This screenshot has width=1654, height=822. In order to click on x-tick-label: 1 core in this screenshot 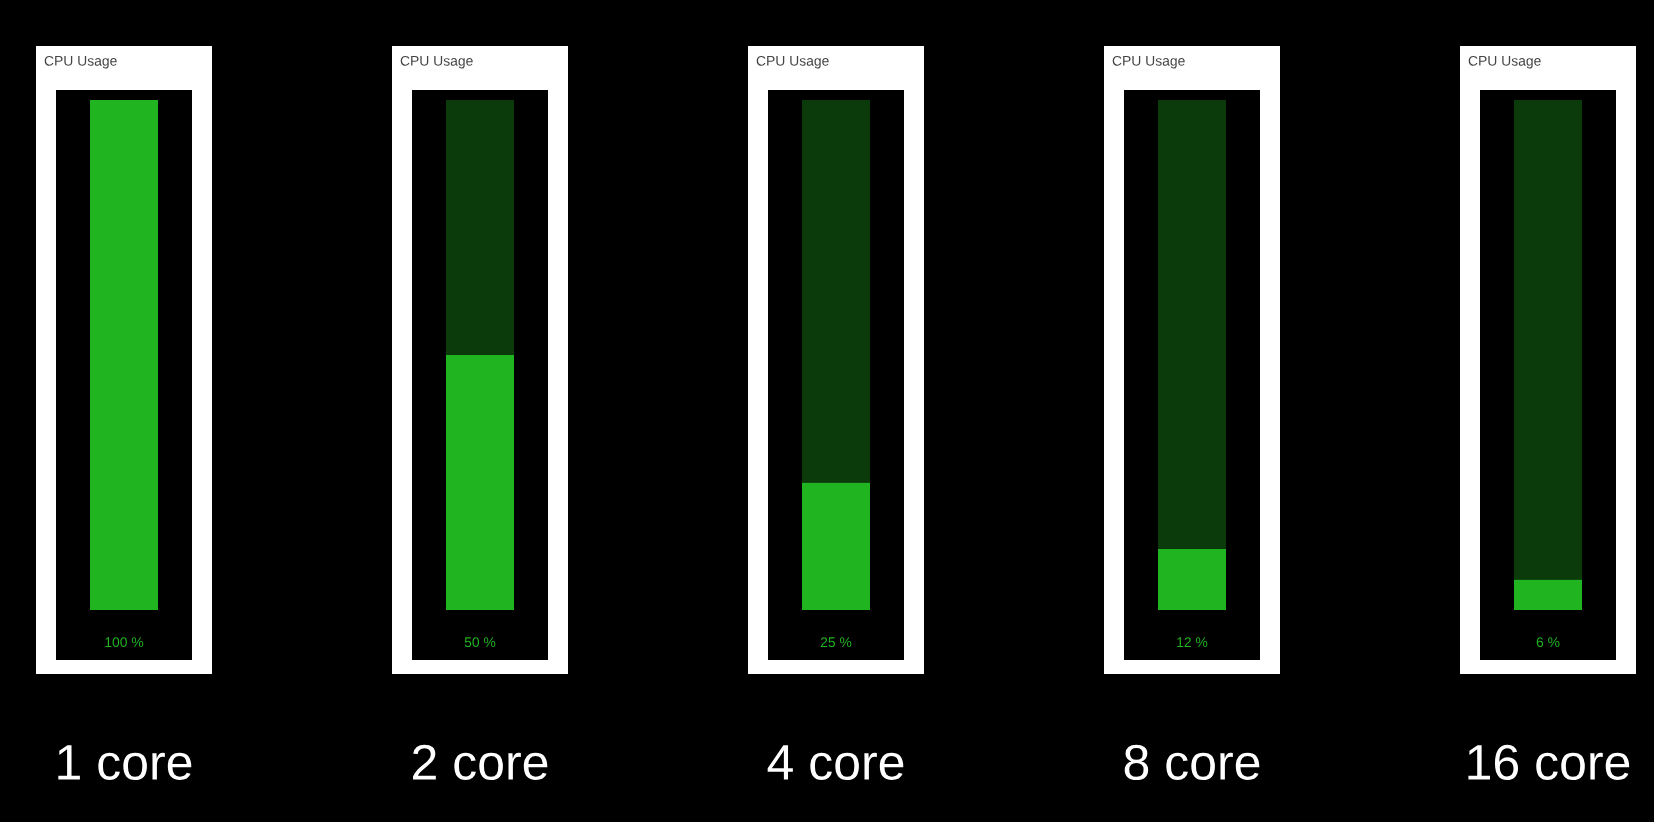, I will do `click(125, 763)`.